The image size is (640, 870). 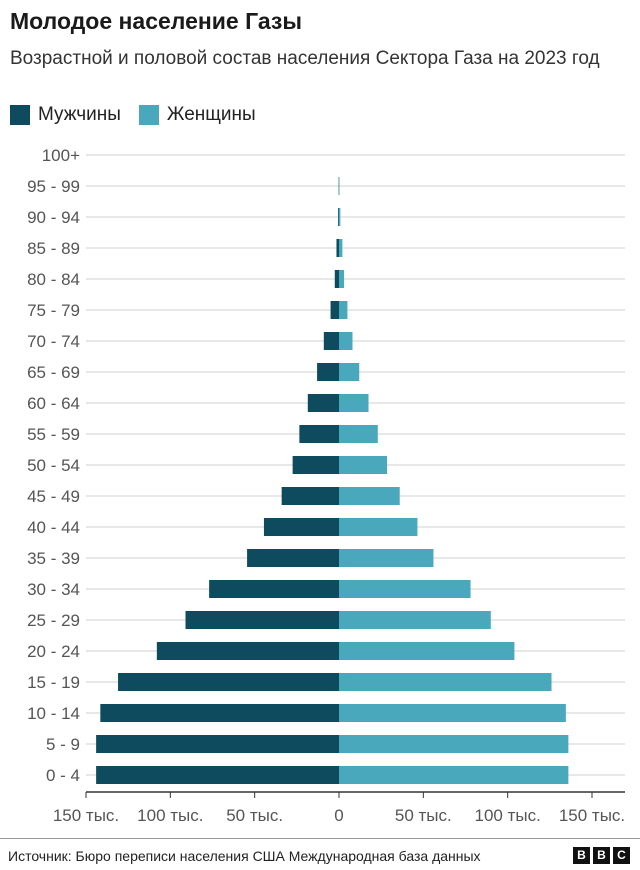 What do you see at coordinates (53, 248) in the screenshot?
I see `category-label: 85 - 89` at bounding box center [53, 248].